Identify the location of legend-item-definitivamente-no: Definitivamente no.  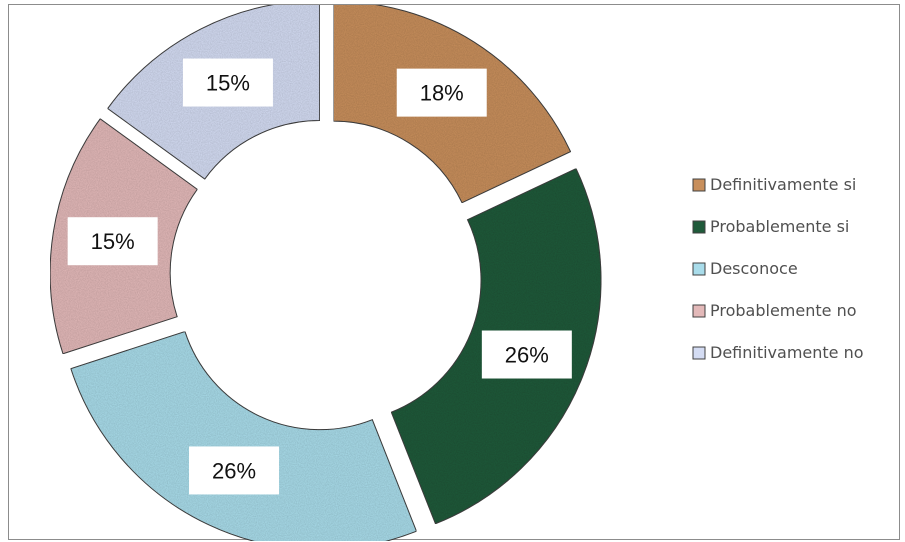
(778, 352).